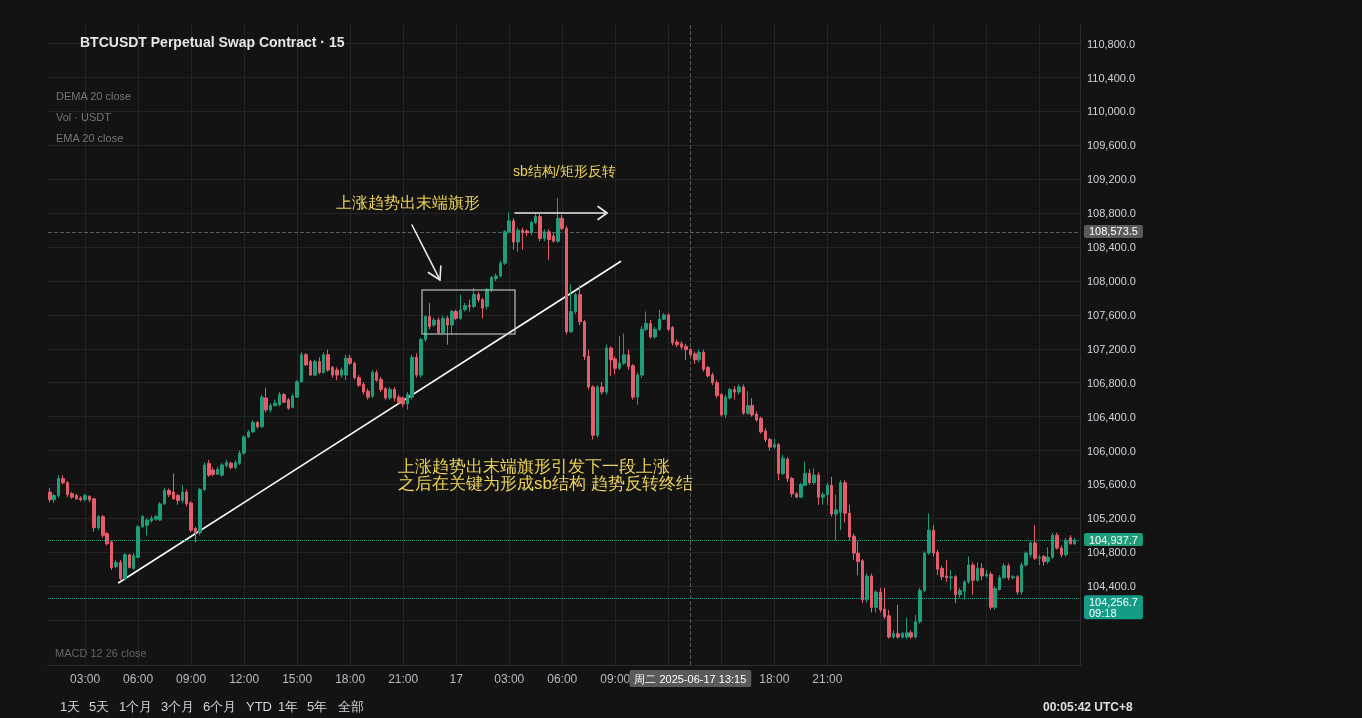  What do you see at coordinates (1111, 348) in the screenshot?
I see `y-tick-label: 107,200.0` at bounding box center [1111, 348].